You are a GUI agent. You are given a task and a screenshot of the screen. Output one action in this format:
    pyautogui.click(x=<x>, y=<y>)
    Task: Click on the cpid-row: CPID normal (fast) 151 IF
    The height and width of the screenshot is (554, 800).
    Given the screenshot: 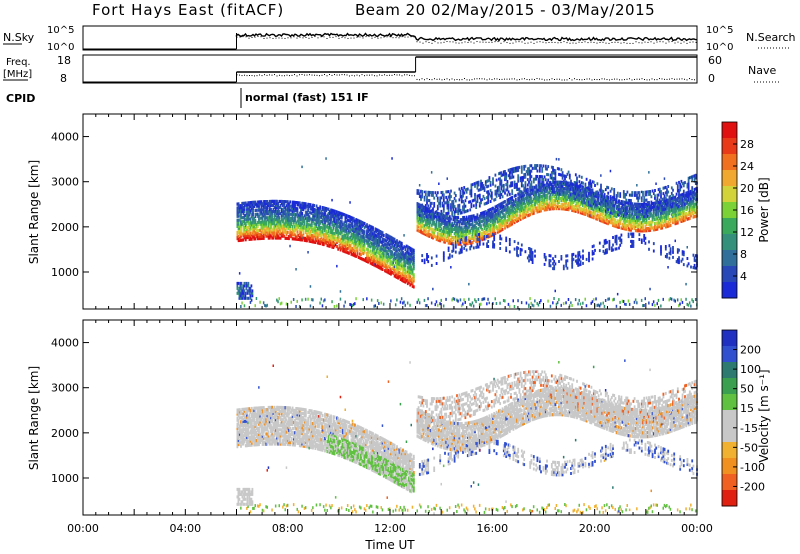 What is the action you would take?
    pyautogui.click(x=187, y=98)
    